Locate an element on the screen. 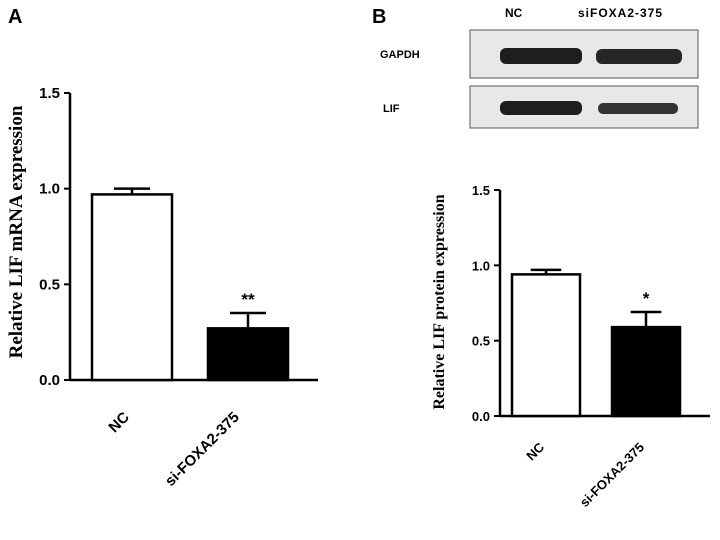 This screenshot has width=720, height=540. blot-lif-band is located at coordinates (584, 107).